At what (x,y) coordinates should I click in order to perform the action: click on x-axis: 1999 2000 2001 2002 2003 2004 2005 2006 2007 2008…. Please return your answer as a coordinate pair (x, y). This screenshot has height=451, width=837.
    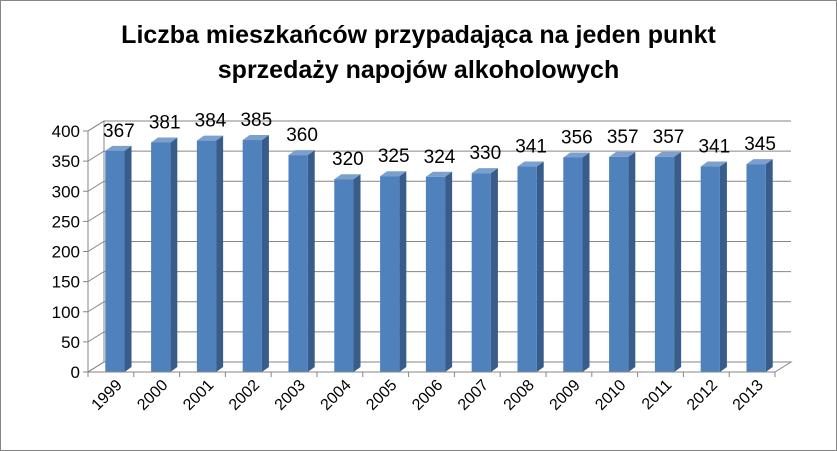
    Looking at the image, I should click on (431, 392).